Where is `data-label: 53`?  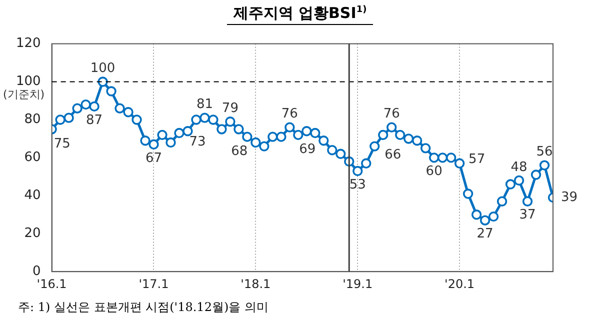 data-label: 53 is located at coordinates (357, 184).